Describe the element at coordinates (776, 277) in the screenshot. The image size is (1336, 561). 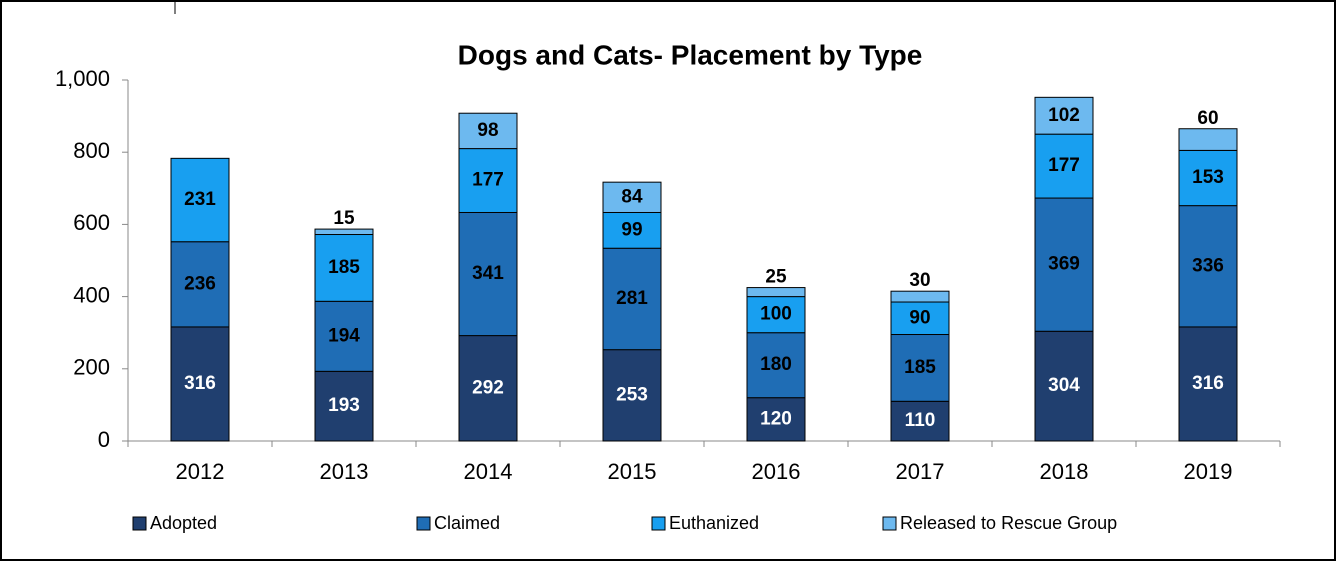
I see `data-label: 25` at that location.